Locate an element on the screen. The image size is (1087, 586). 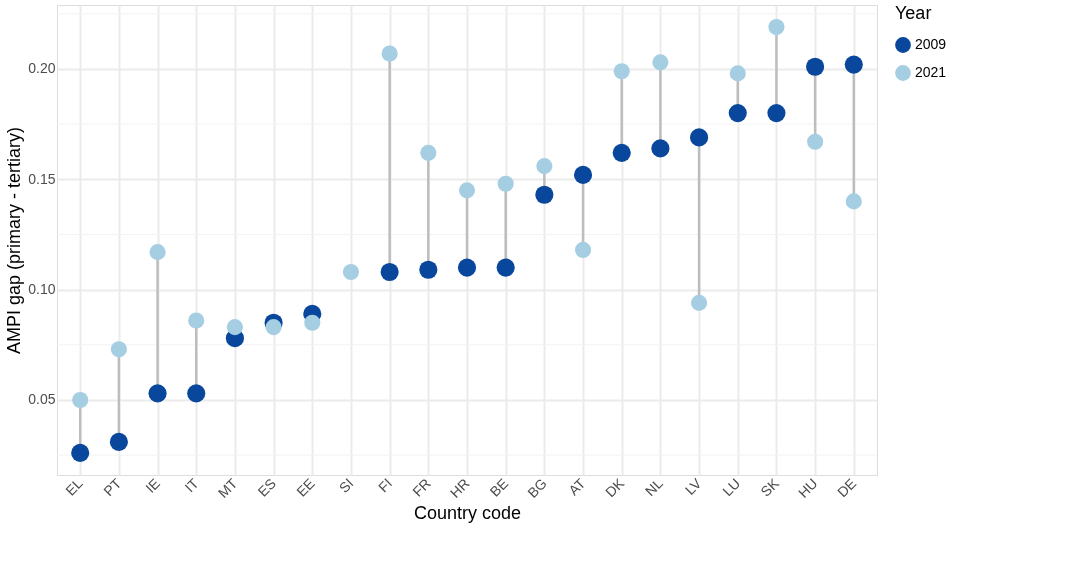
x-tick-label: EE is located at coordinates (305, 487).